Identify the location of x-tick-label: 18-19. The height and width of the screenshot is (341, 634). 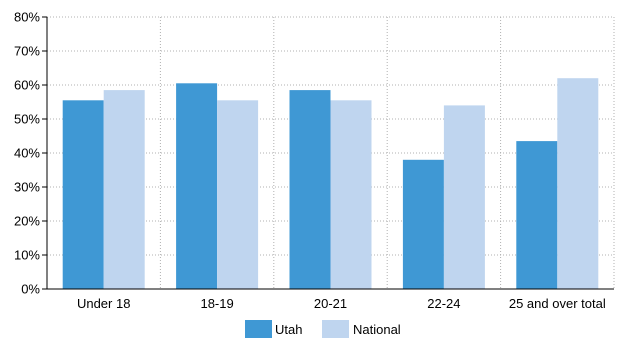
(216, 303).